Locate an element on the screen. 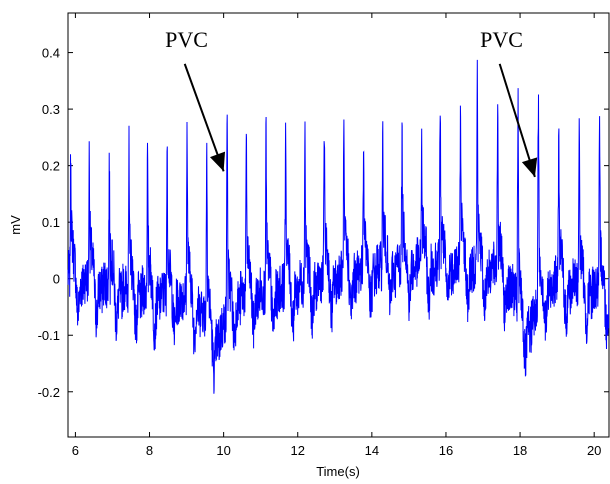  y-axis-label: mV is located at coordinates (15, 225).